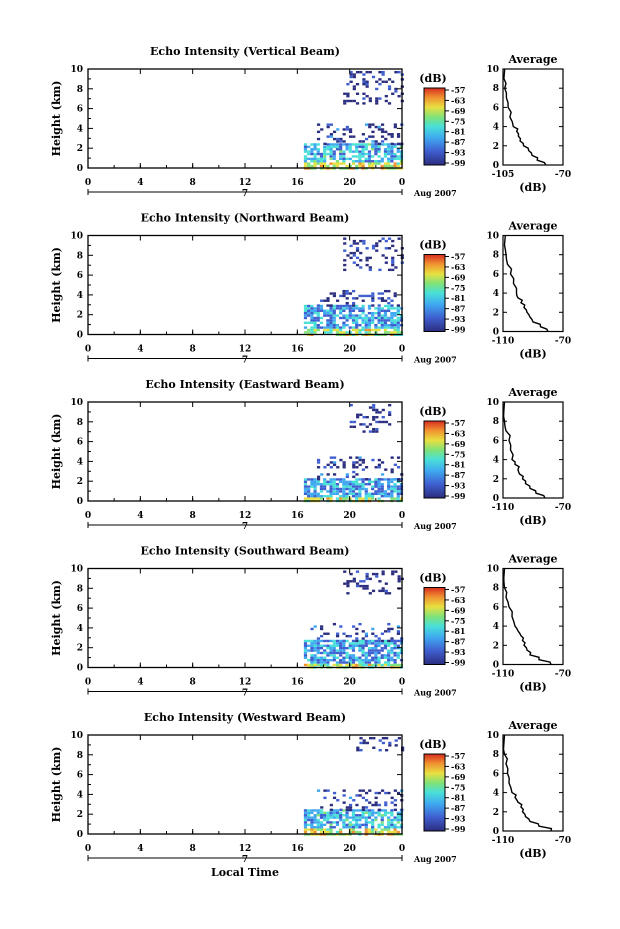 The height and width of the screenshot is (929, 620). What do you see at coordinates (245, 218) in the screenshot?
I see `panel-title: Echo Intensity (Northward Beam)` at bounding box center [245, 218].